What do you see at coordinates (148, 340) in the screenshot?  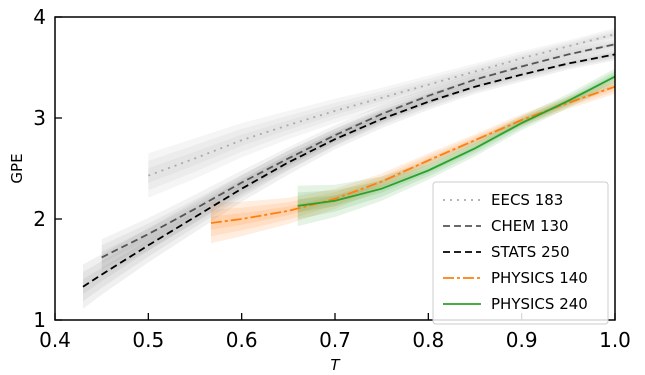 I see `x-tick-label: 0.5` at bounding box center [148, 340].